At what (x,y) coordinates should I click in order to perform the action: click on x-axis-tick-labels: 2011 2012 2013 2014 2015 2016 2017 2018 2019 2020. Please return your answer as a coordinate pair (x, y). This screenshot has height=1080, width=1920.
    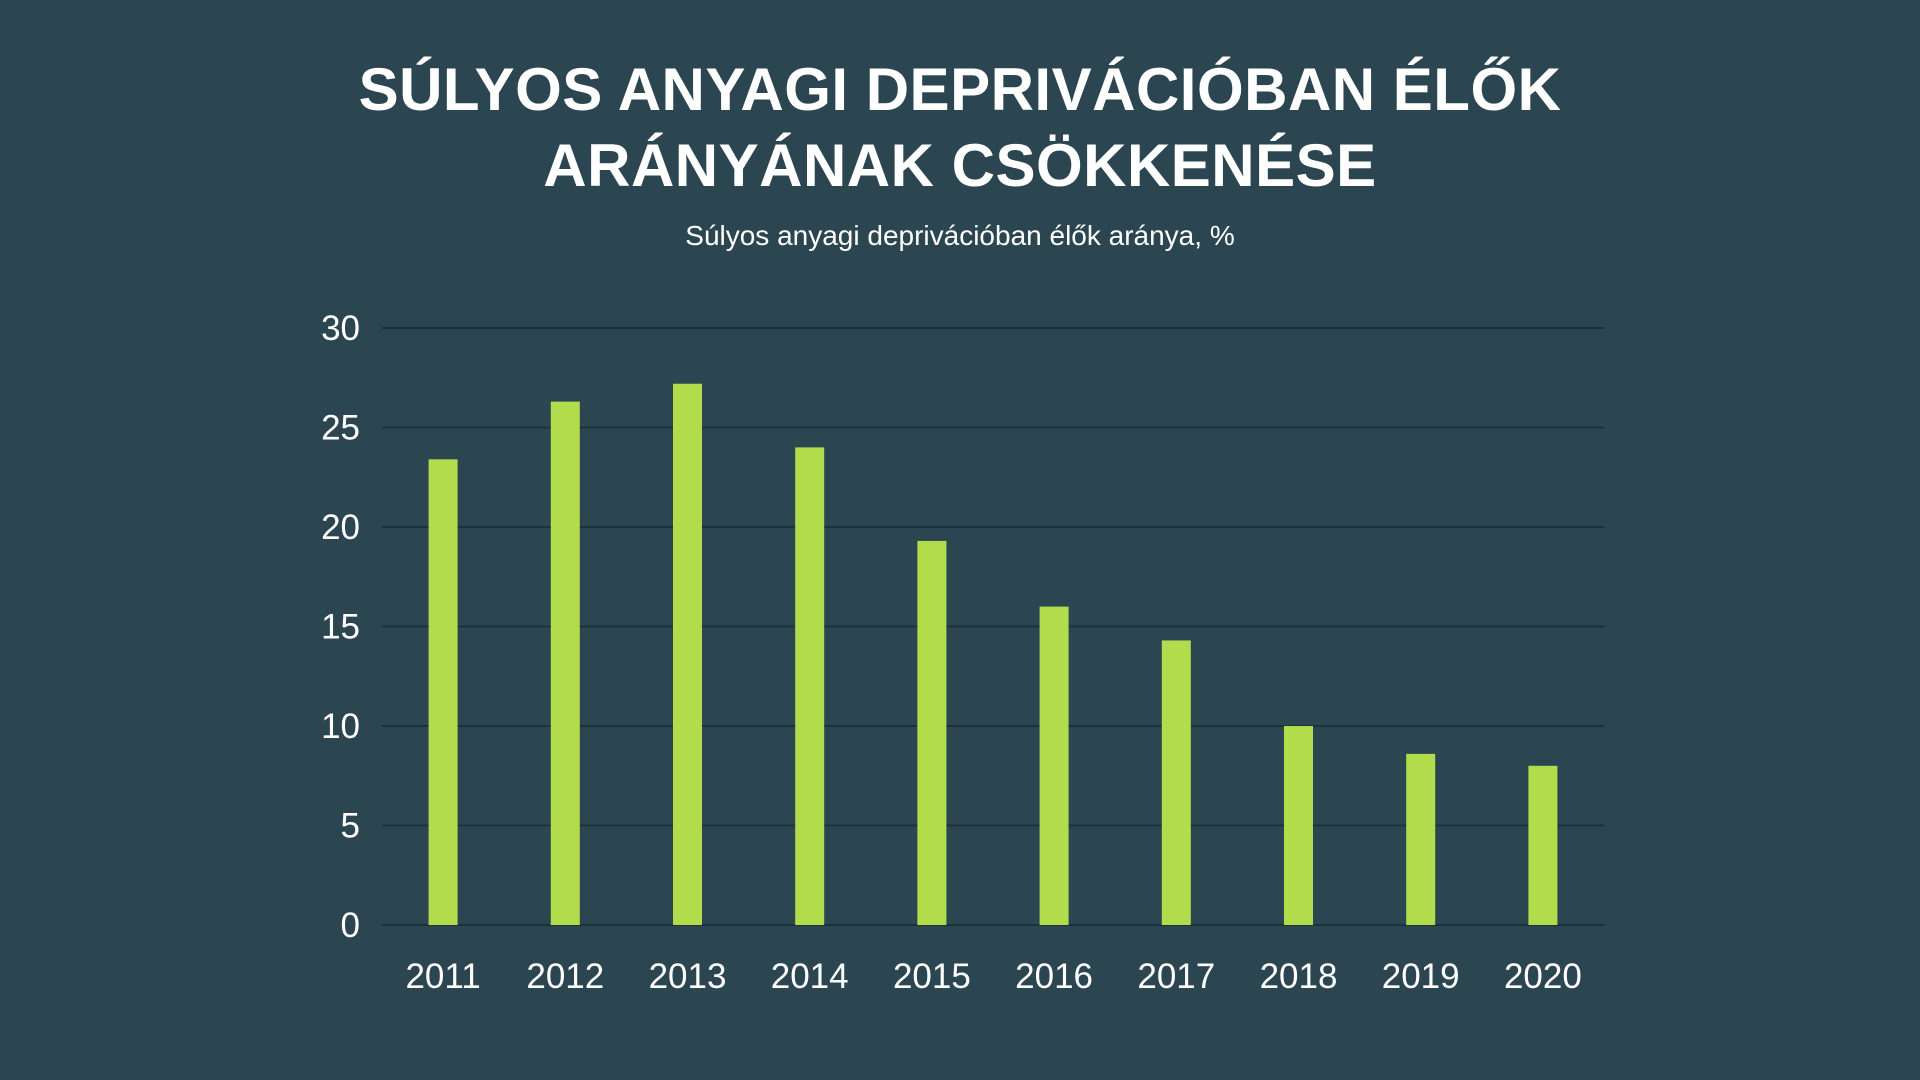
    Looking at the image, I should click on (993, 976).